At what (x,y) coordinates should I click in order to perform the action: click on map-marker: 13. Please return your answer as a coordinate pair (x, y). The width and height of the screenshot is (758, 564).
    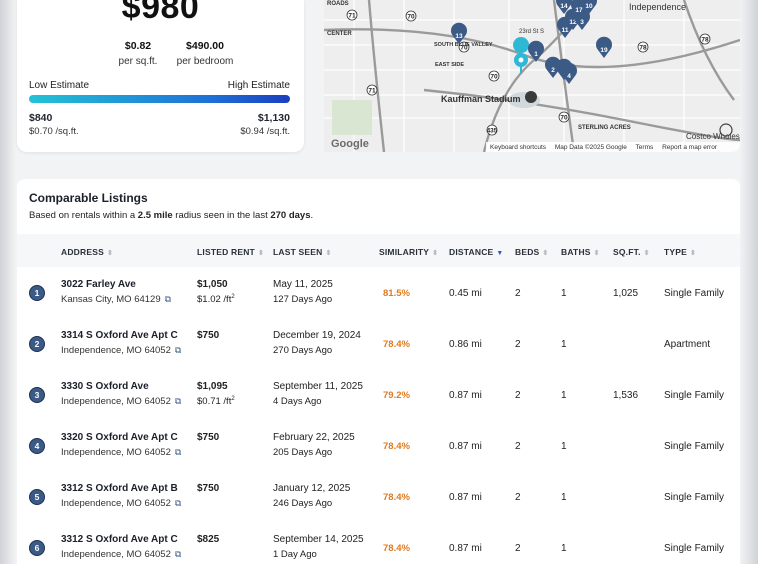
    Looking at the image, I should click on (459, 33).